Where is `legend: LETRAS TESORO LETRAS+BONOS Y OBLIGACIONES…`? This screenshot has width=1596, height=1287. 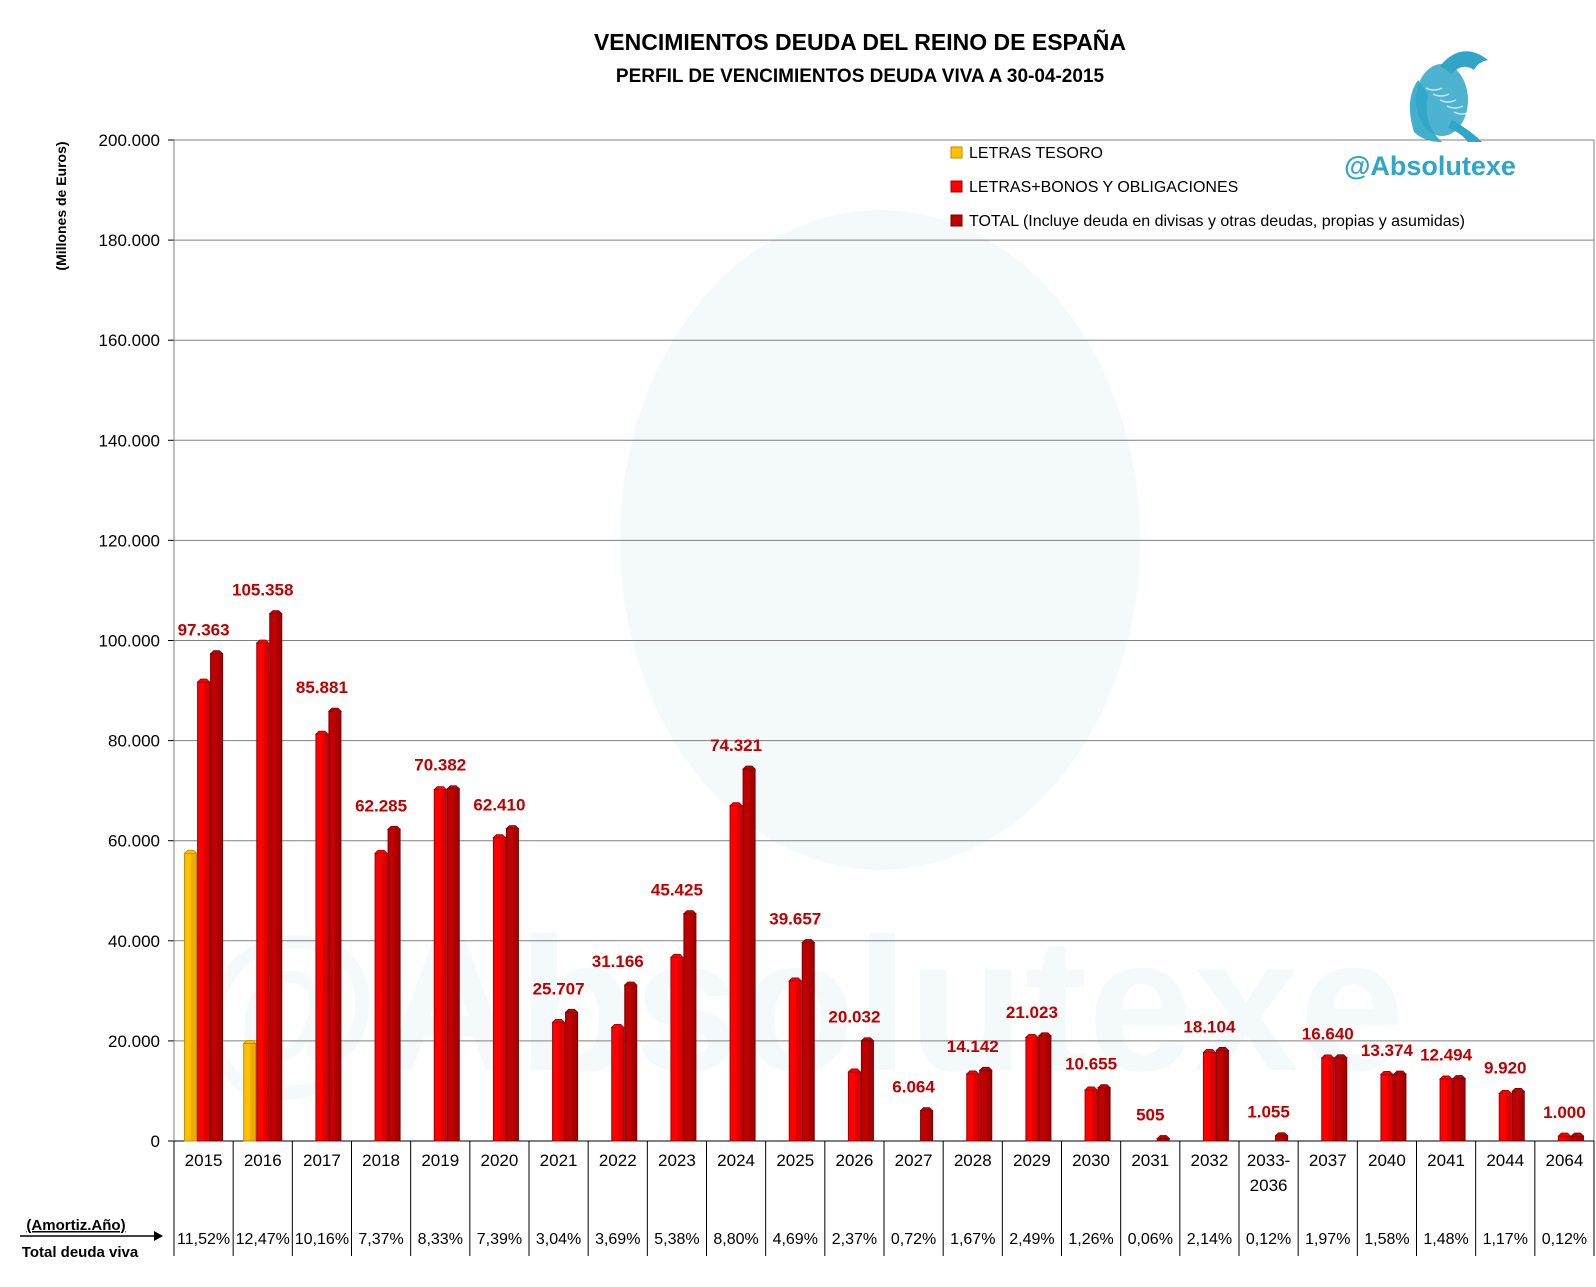
legend: LETRAS TESORO LETRAS+BONOS Y OBLIGACIONES… is located at coordinates (1207, 187).